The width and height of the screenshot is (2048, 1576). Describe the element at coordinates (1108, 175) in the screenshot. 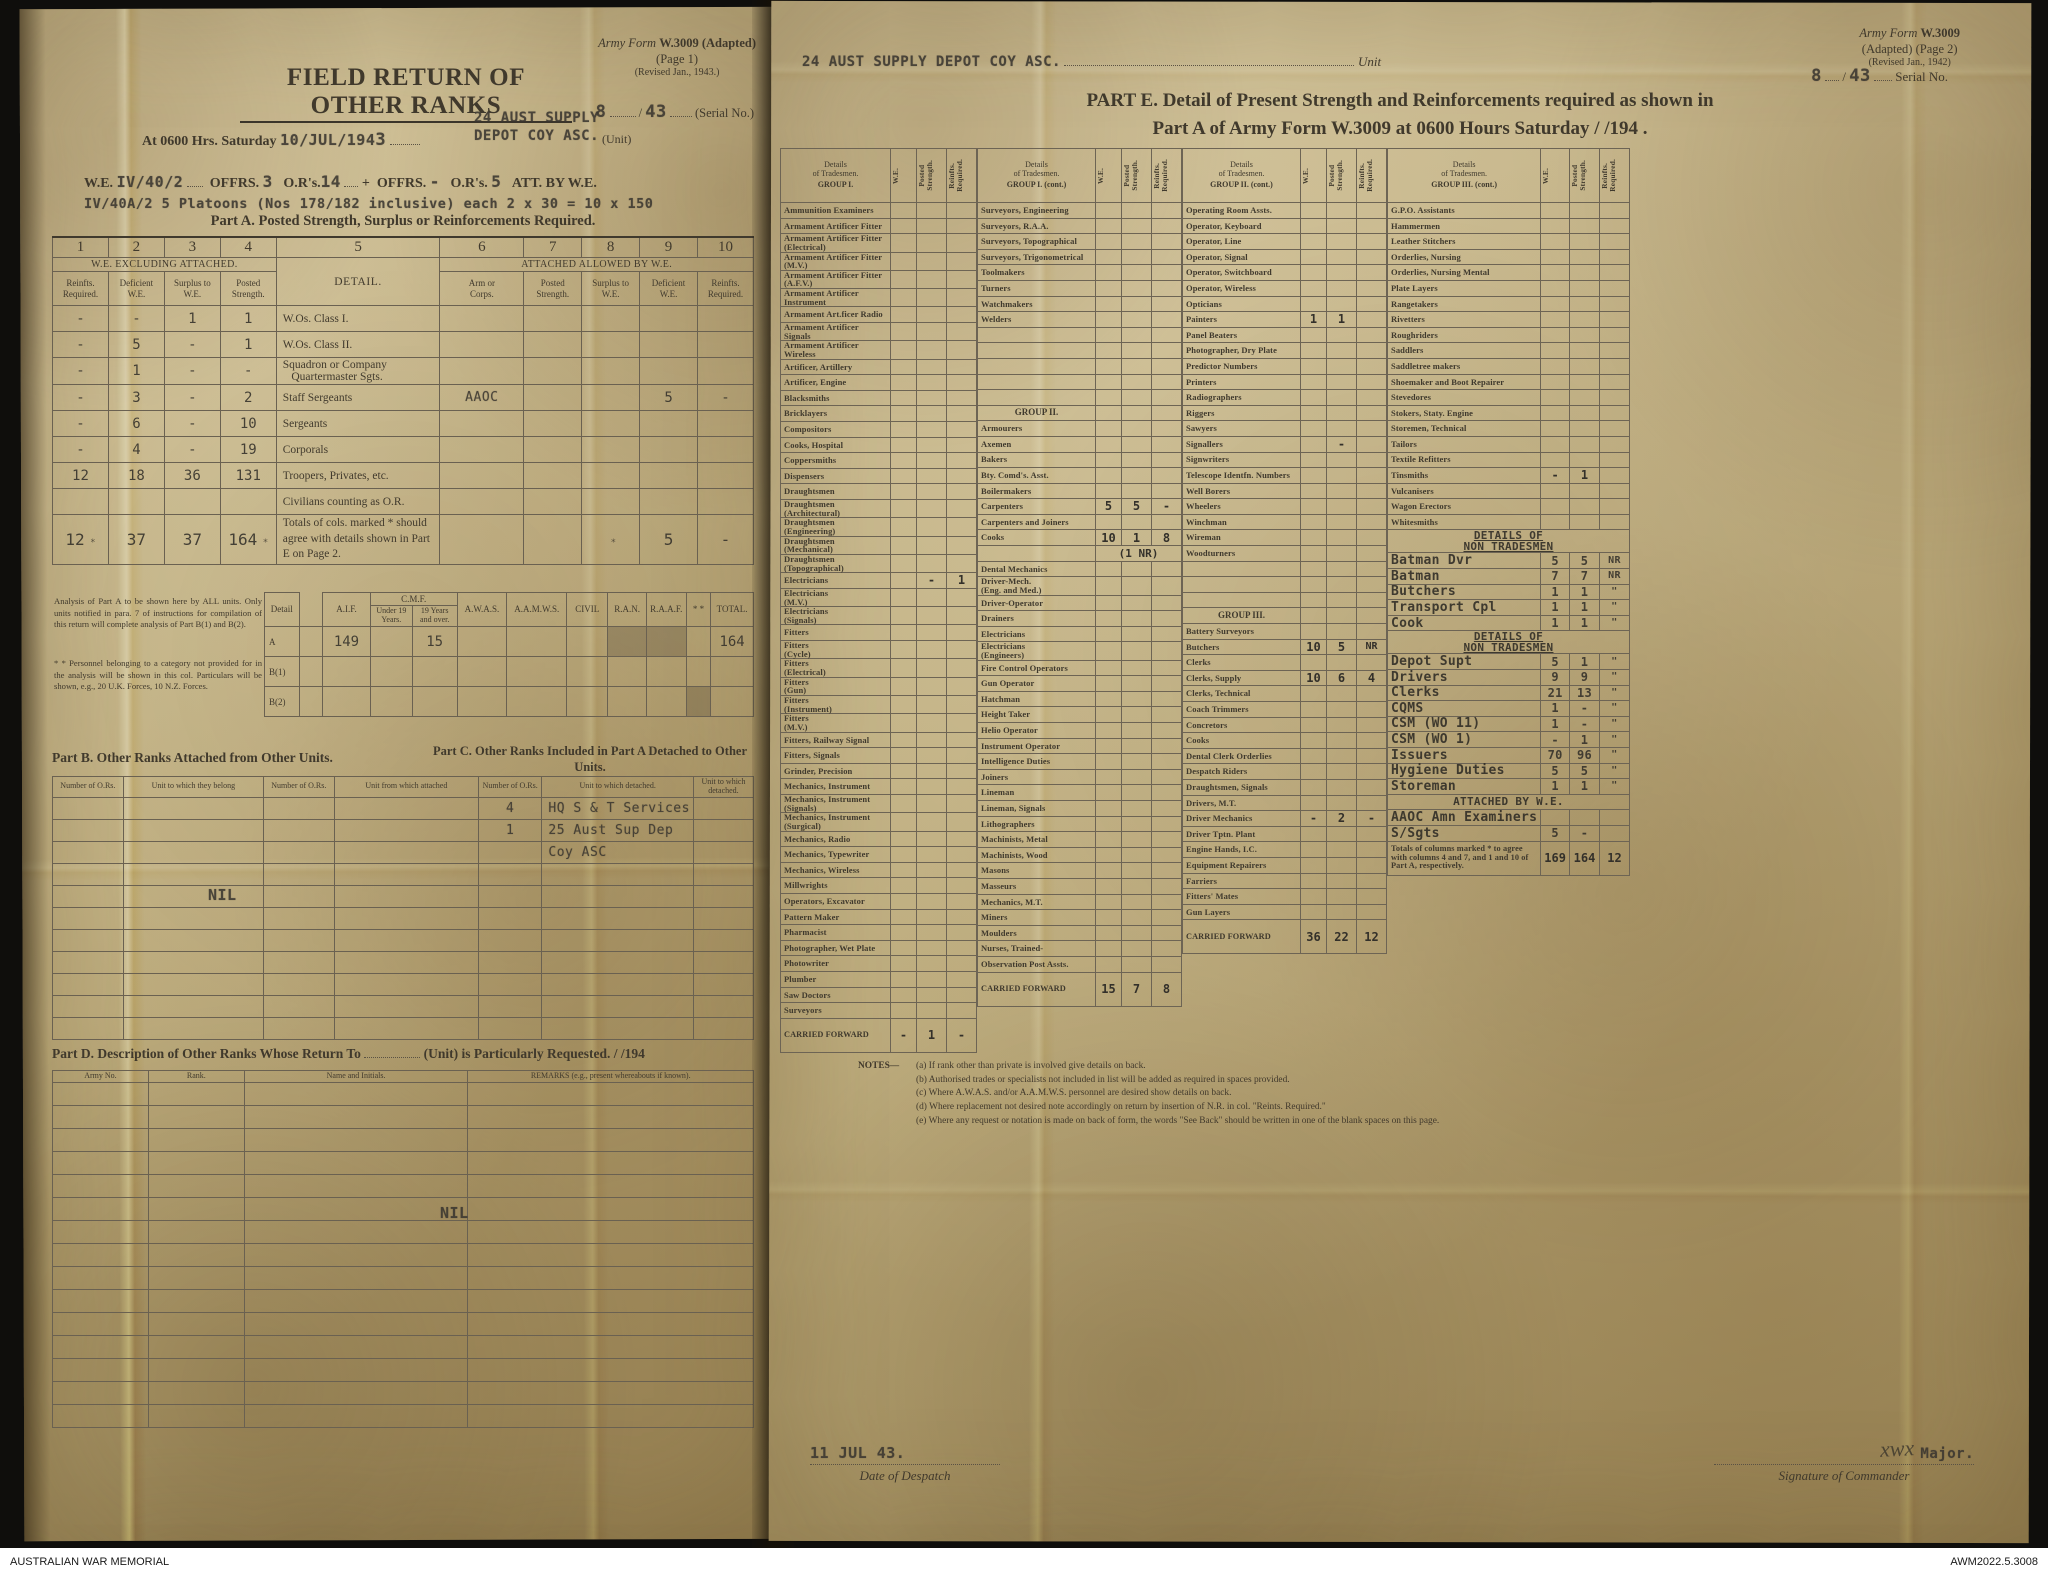

I see `trades-header-we-2: W.E.` at that location.